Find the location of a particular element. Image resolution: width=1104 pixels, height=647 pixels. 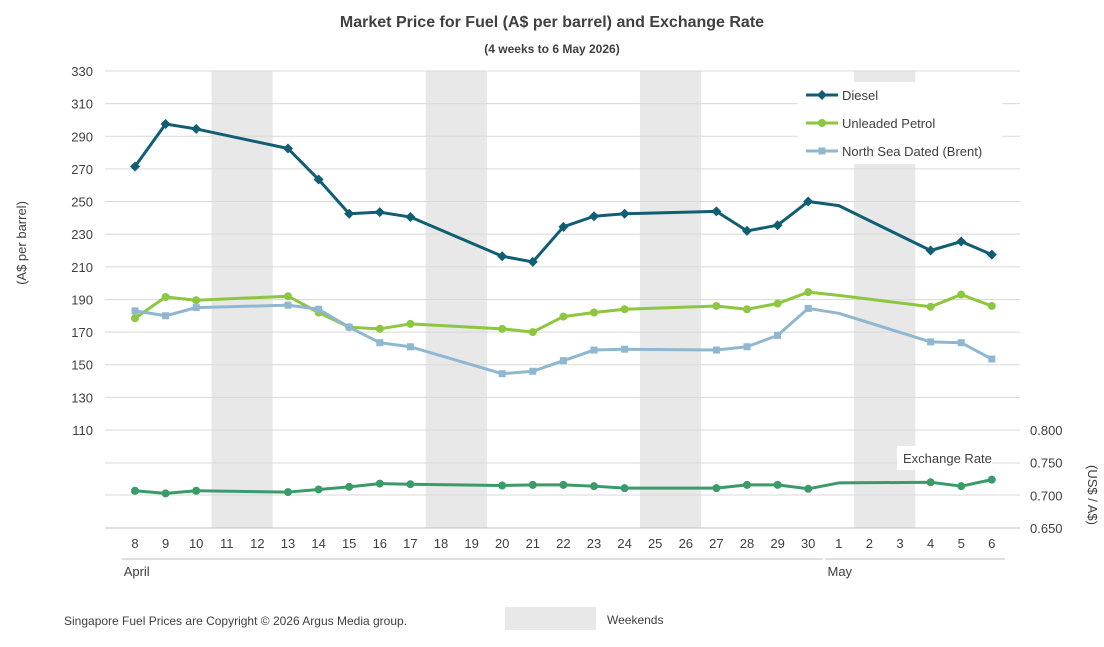

weekend-legend-label: Weekends is located at coordinates (635, 620).